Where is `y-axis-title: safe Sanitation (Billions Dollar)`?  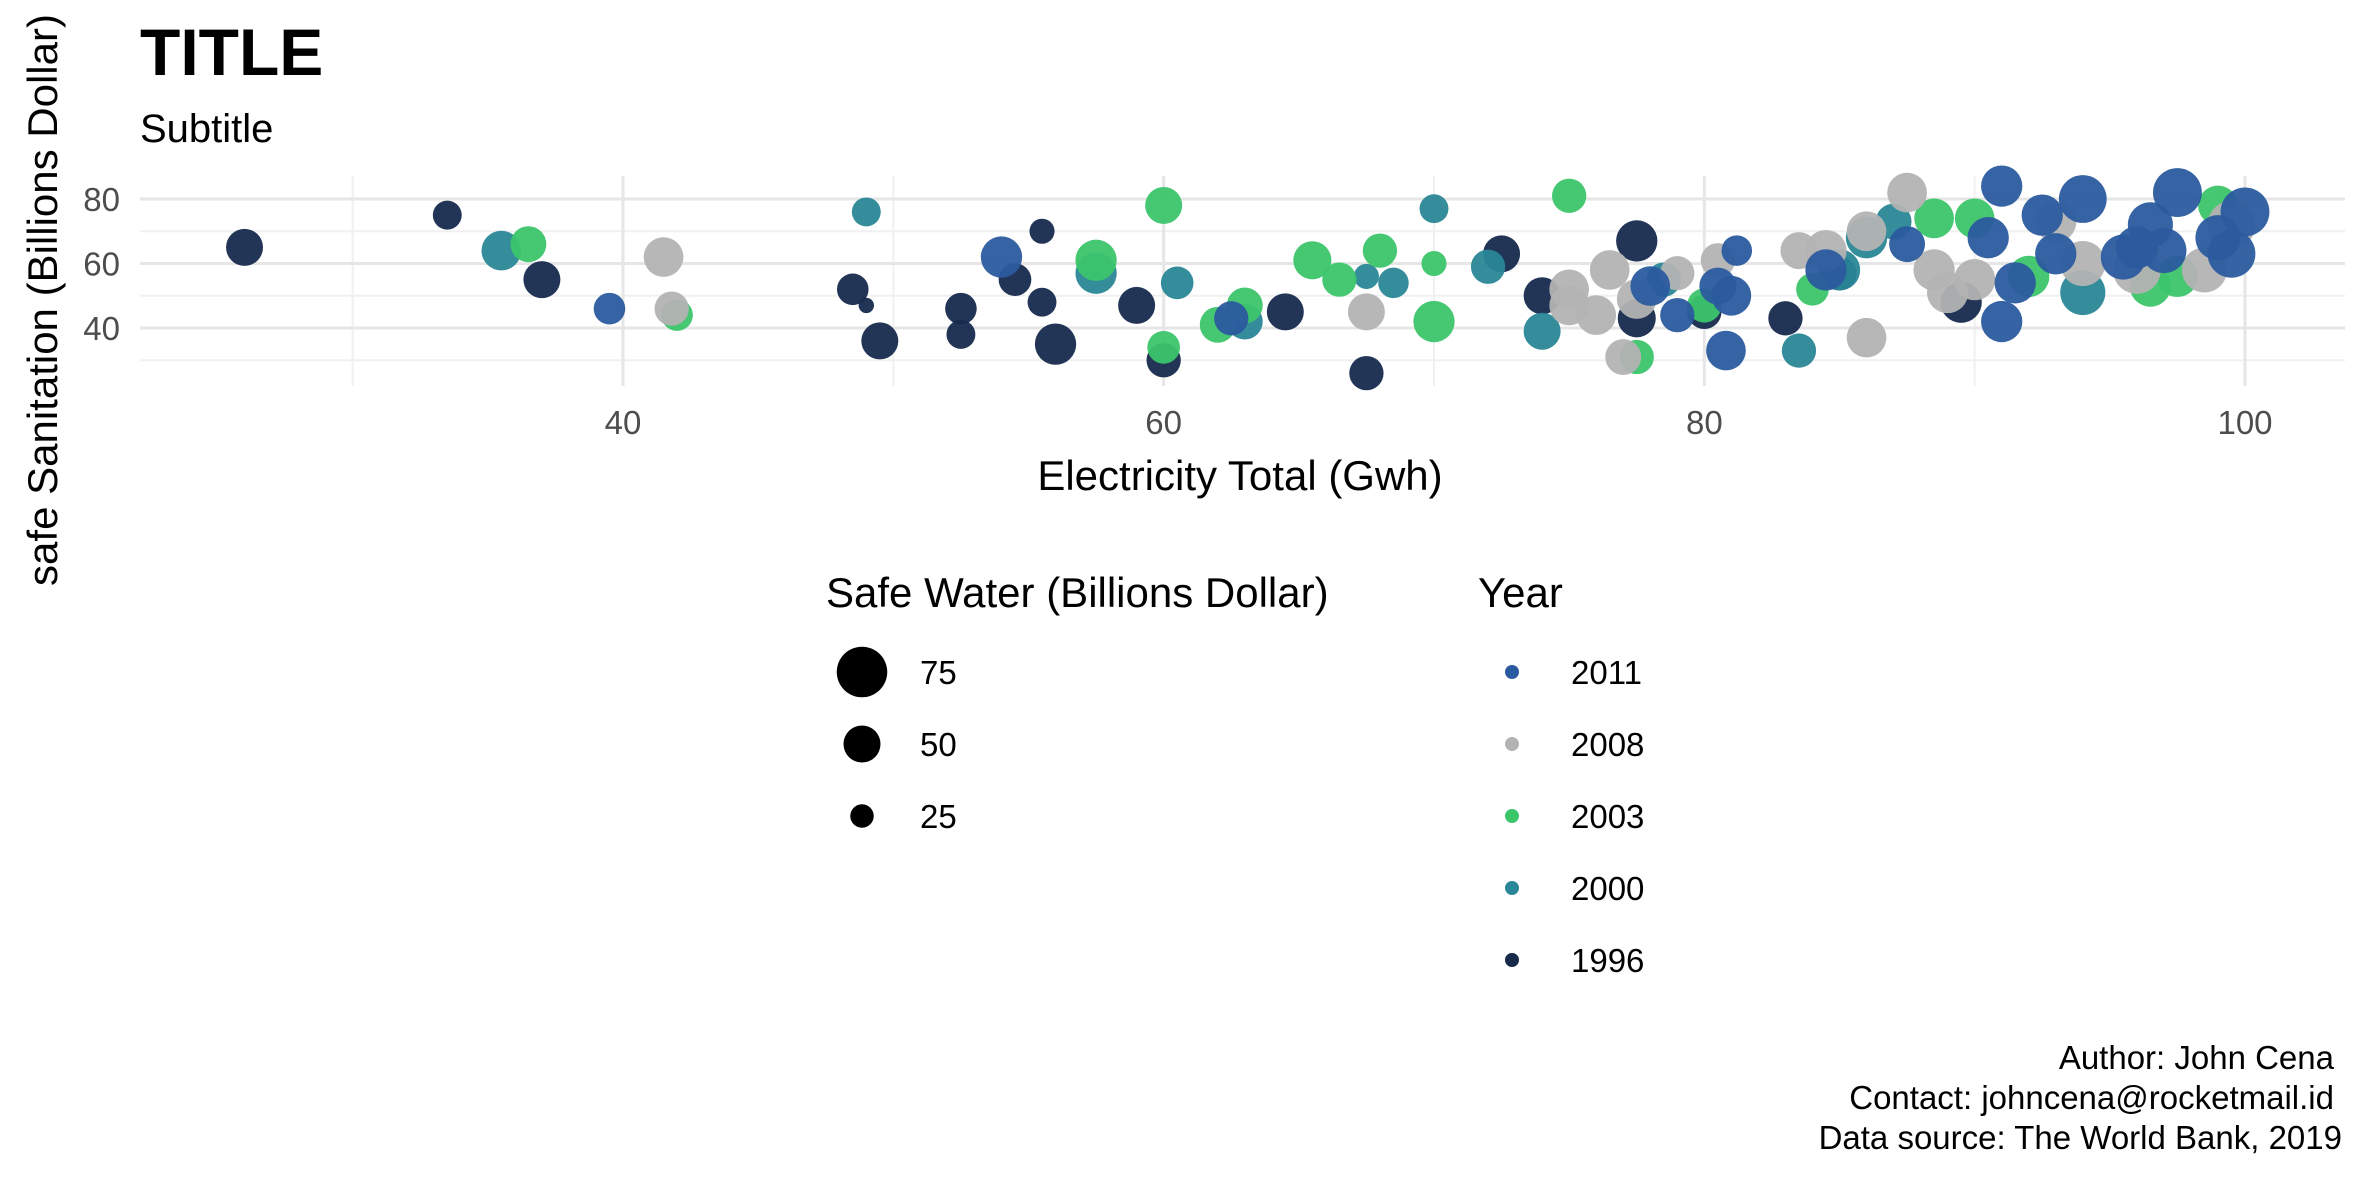
y-axis-title: safe Sanitation (Billions Dollar) is located at coordinates (42, 300).